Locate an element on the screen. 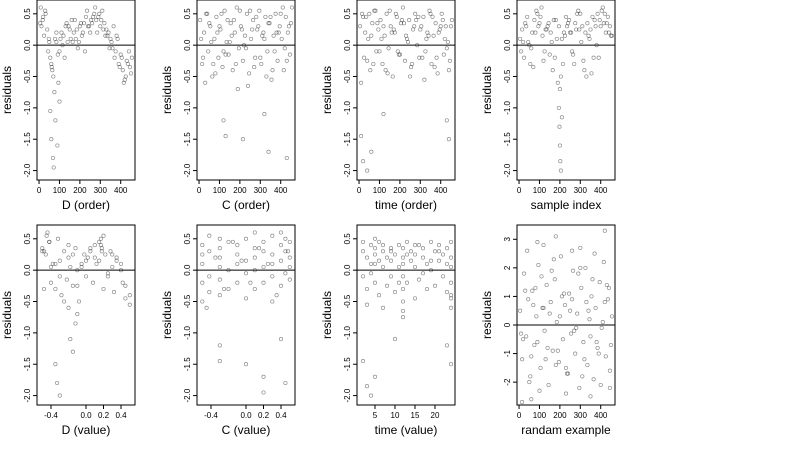  x-tick-label: 10 is located at coordinates (395, 415).